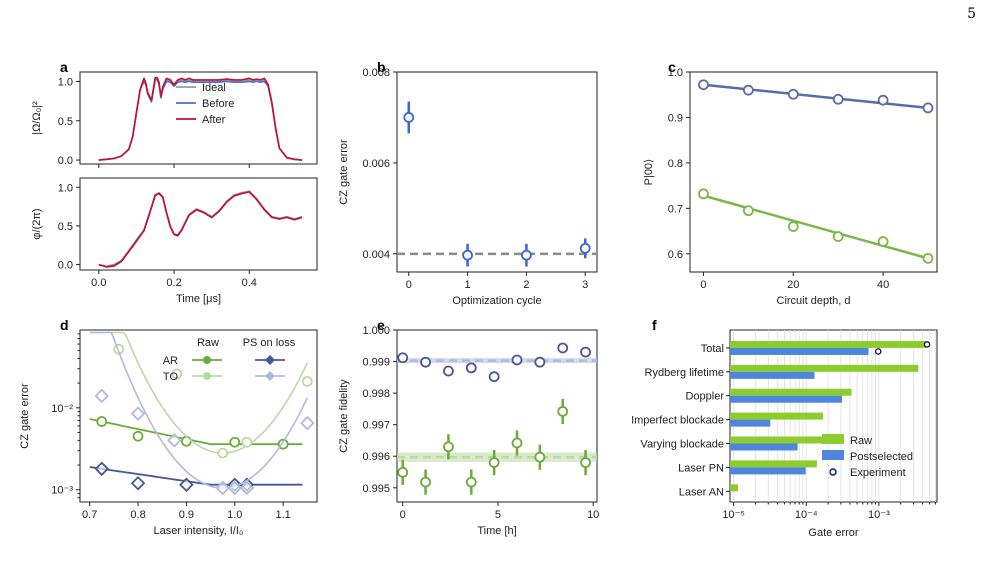 Image resolution: width=986 pixels, height=574 pixels. Describe the element at coordinates (881, 457) in the screenshot. I see `panel-f-legend-postselected: Postselected` at that location.